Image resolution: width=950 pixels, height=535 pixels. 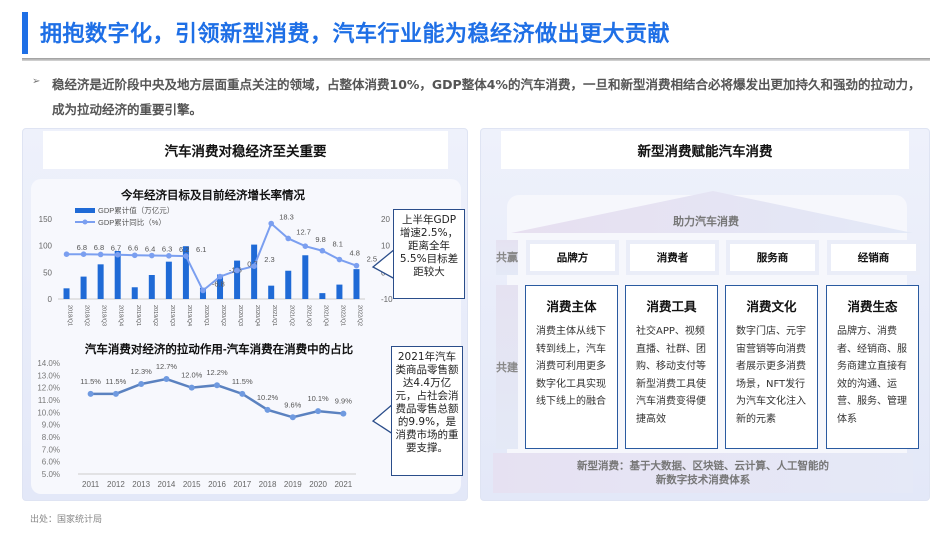 What do you see at coordinates (211, 257) in the screenshot?
I see `chart1-line` at bounding box center [211, 257].